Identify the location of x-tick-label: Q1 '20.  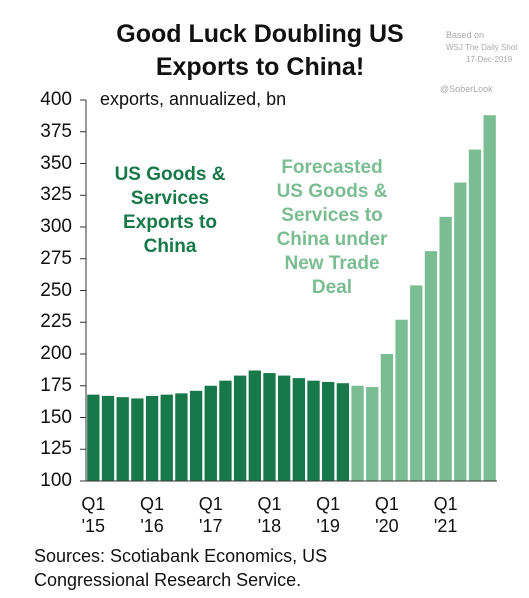
(386, 515).